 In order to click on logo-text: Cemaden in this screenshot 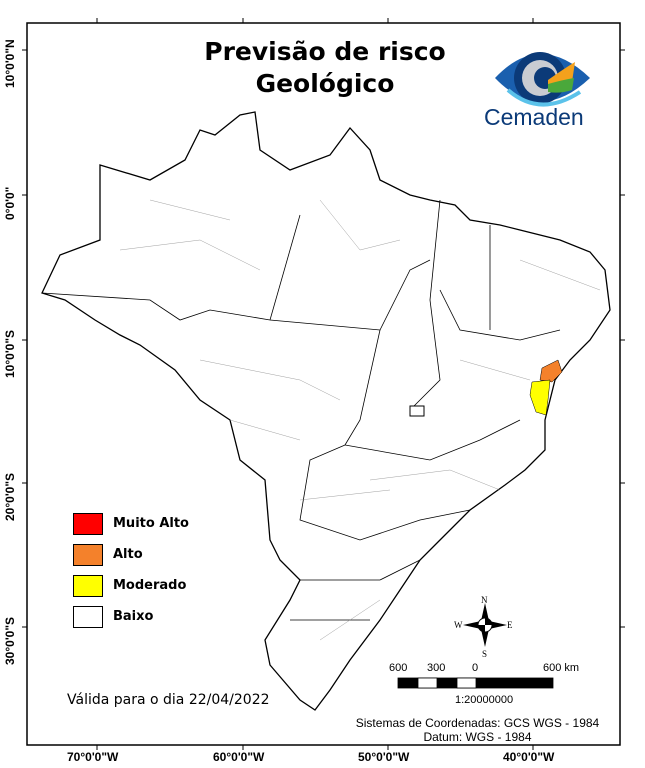, I will do `click(534, 117)`.